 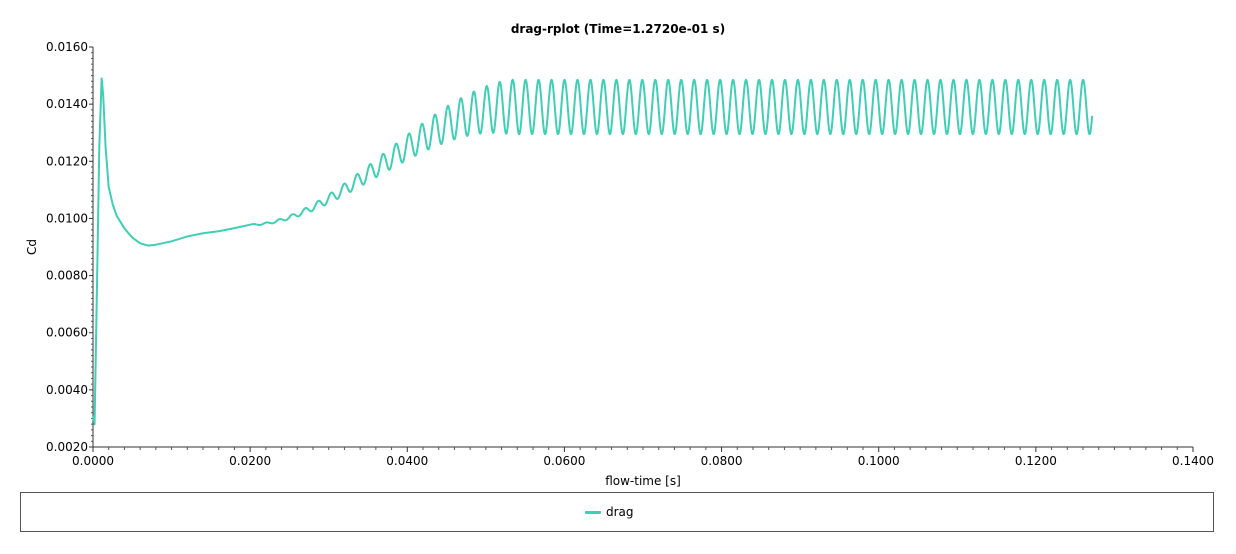 I want to click on x-tick-label: 0.0800, so click(x=722, y=461).